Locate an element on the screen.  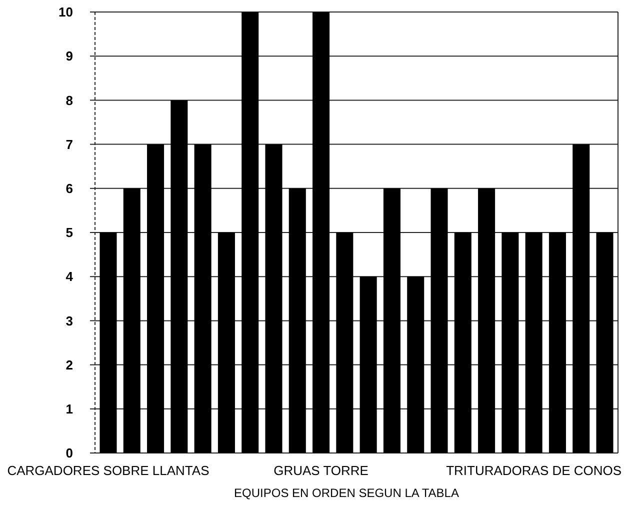
x-axis-title: EQUIPOS EN ORDEN SEGUN LA TABLA is located at coordinates (346, 493).